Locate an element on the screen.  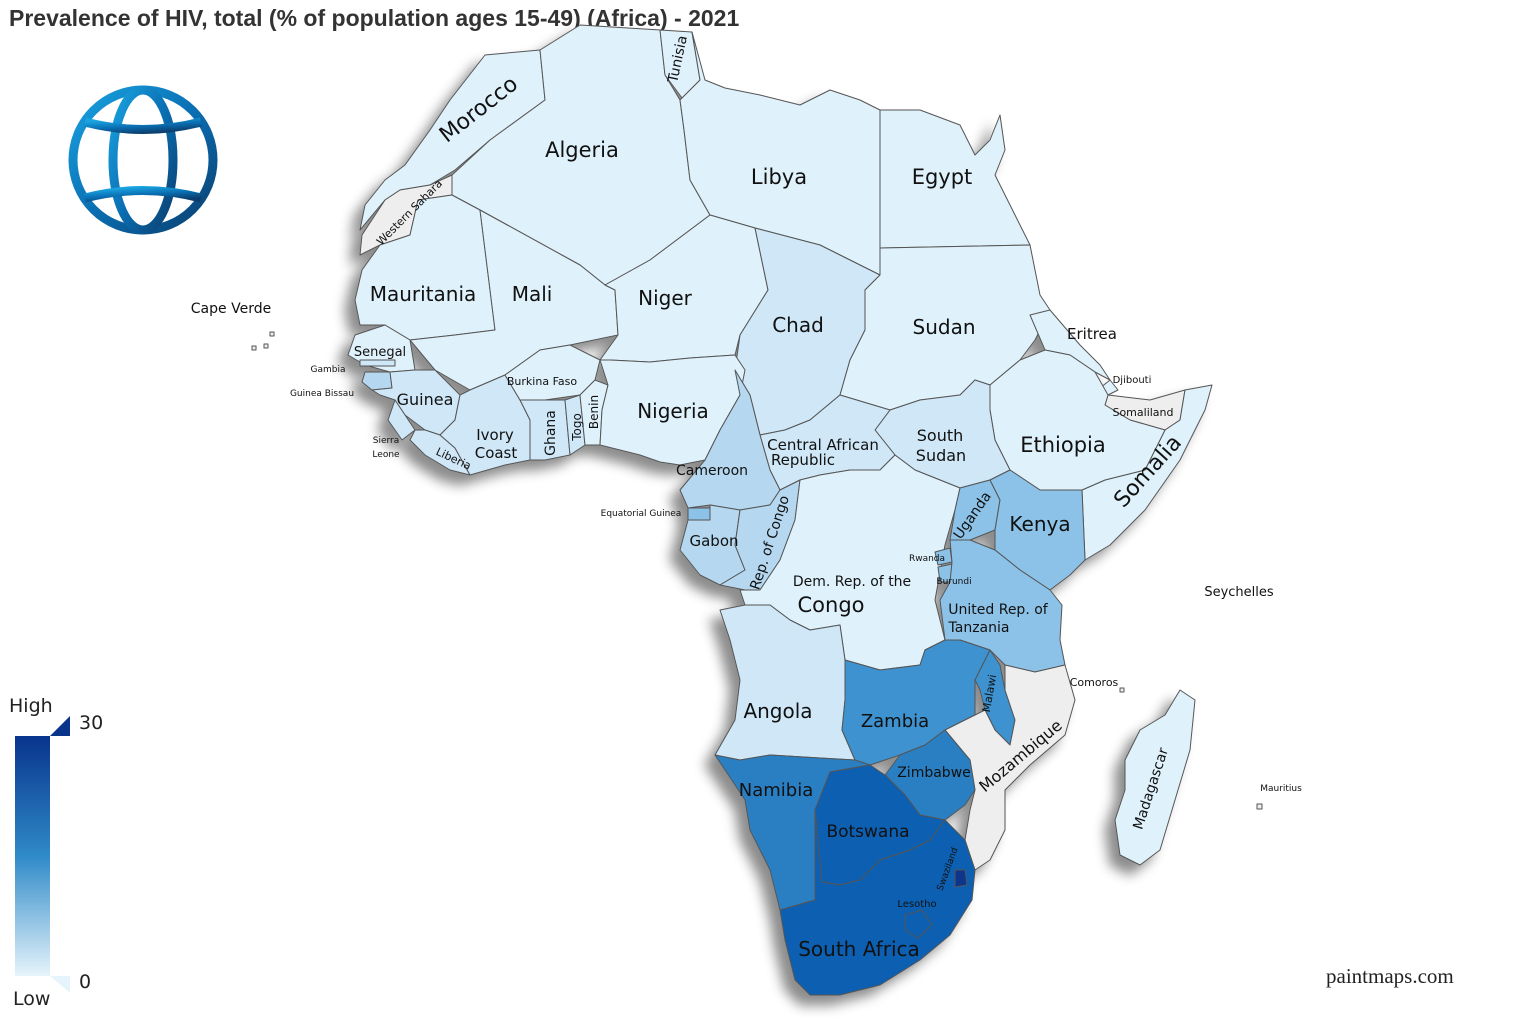
watermark: paintmaps.com is located at coordinates (1390, 976).